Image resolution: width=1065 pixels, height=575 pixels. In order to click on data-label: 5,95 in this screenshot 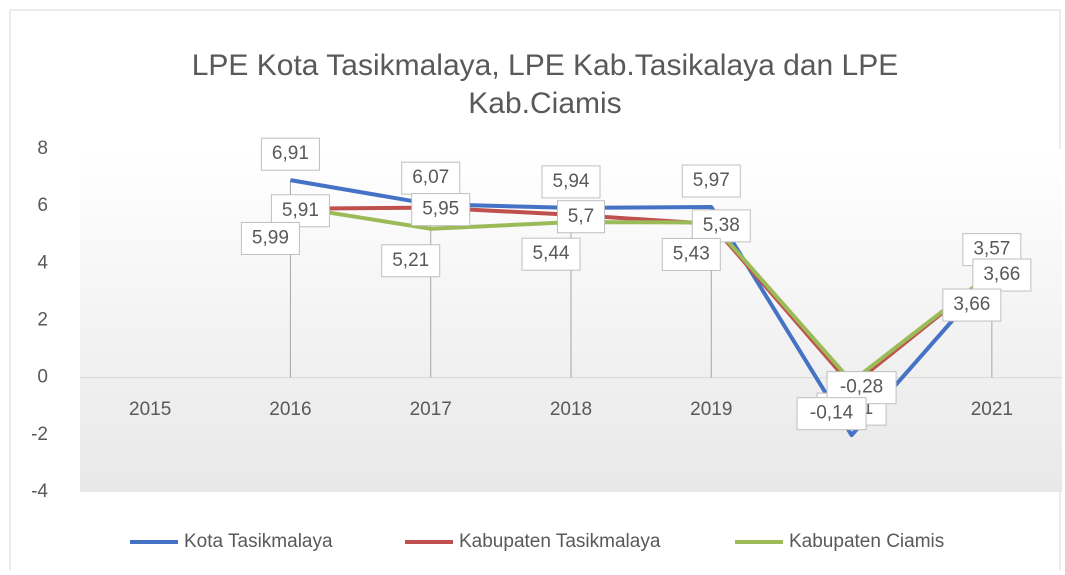, I will do `click(440, 209)`.